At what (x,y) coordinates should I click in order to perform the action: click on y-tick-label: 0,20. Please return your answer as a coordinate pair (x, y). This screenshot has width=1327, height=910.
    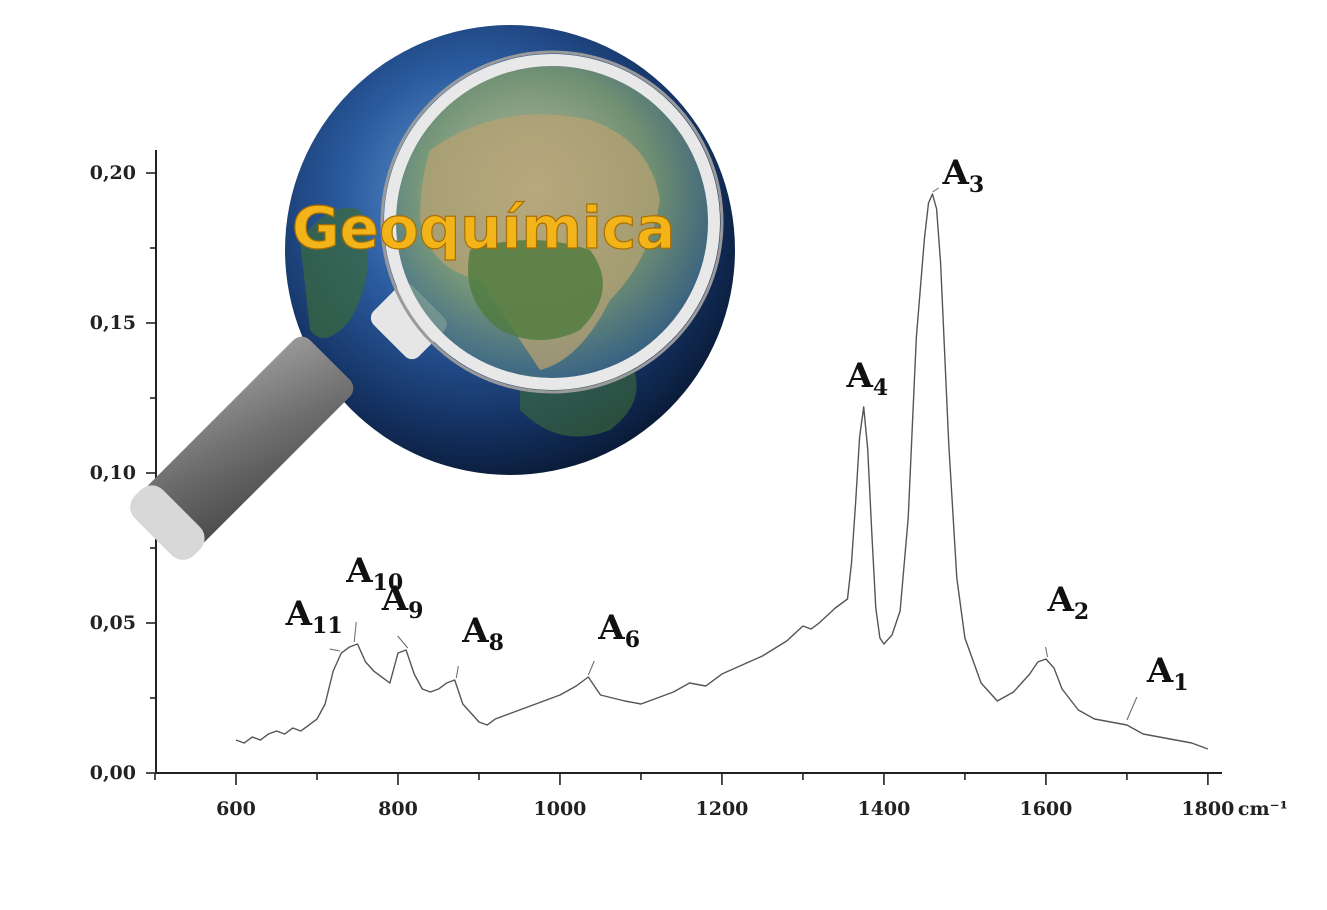
    Looking at the image, I should click on (113, 173).